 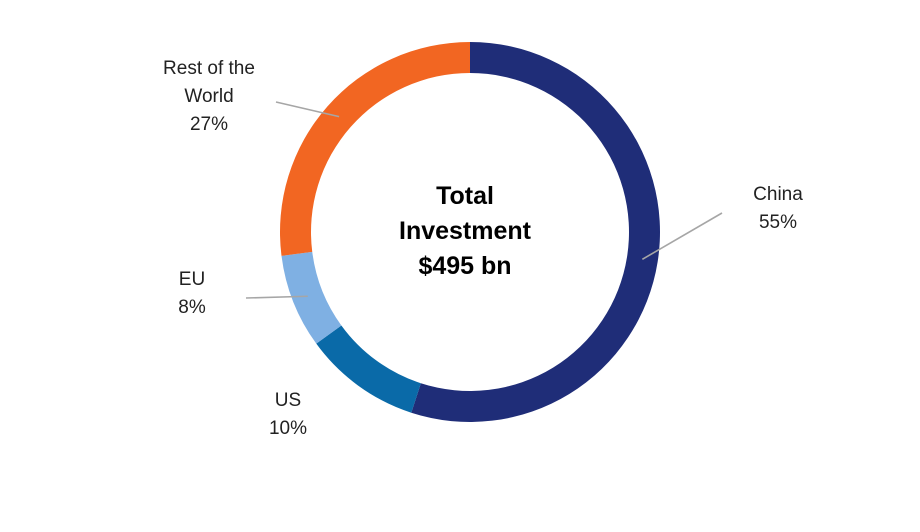 I want to click on slice-percent: 27%, so click(x=209, y=124).